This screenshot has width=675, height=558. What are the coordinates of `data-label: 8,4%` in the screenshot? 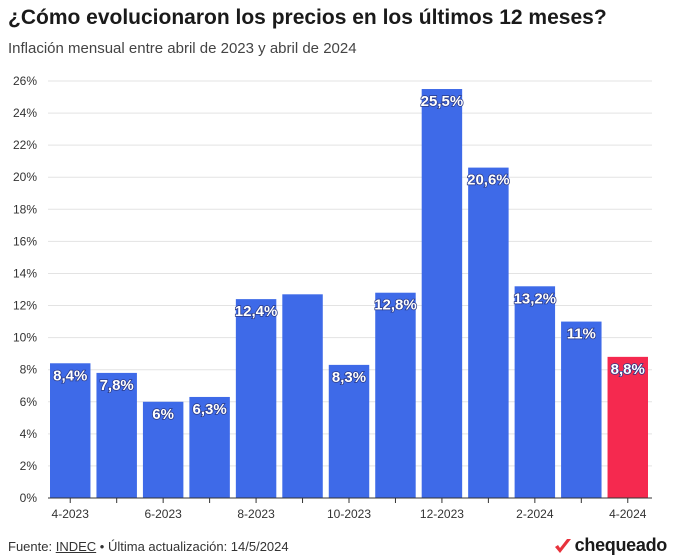 It's located at (70, 375).